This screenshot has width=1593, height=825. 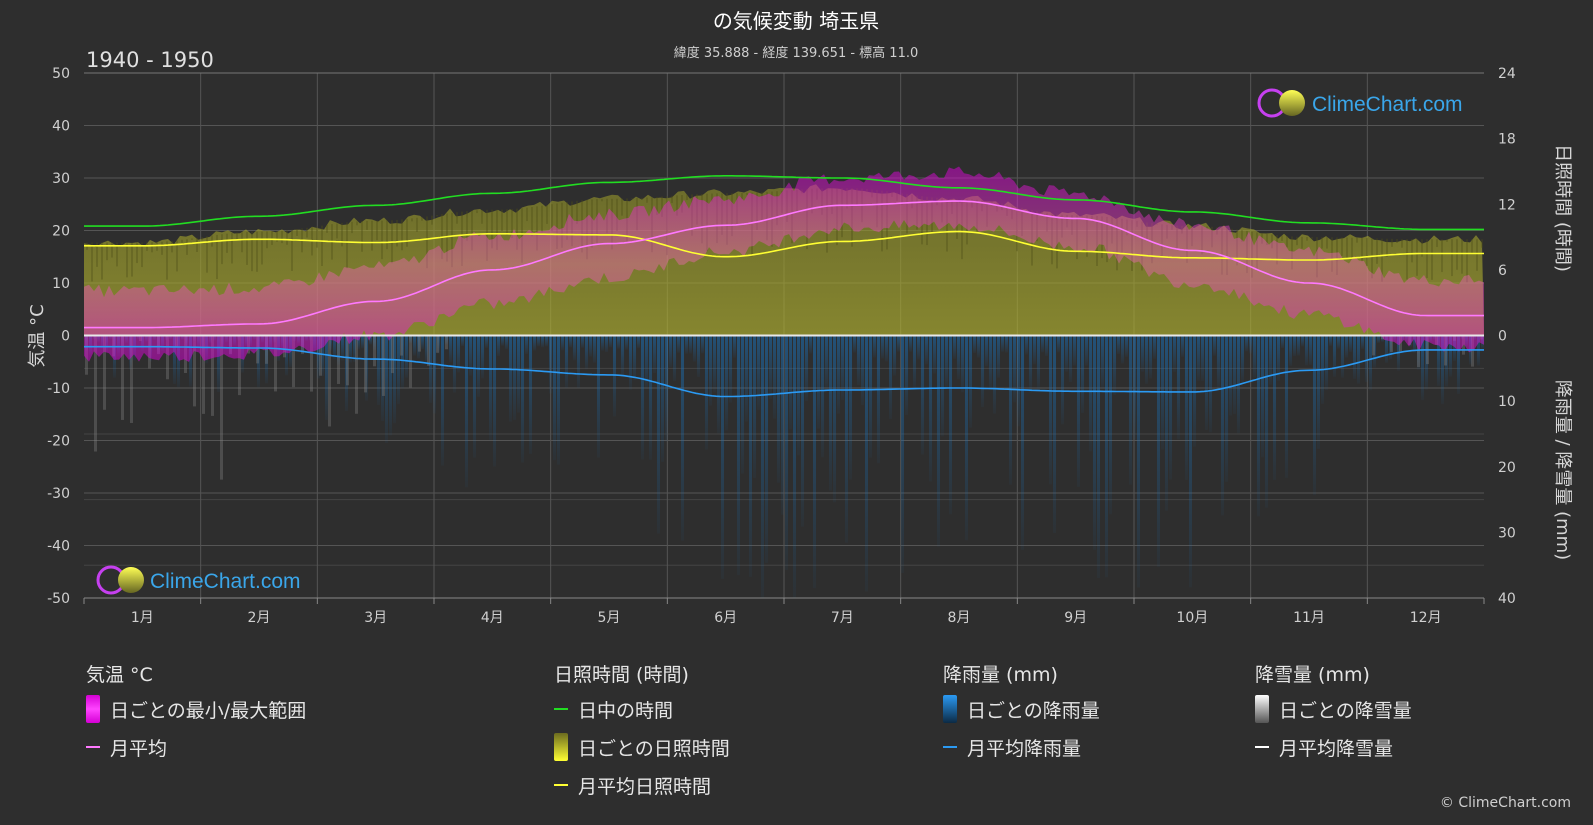 I want to click on temp-mean-line, so click(x=784, y=264).